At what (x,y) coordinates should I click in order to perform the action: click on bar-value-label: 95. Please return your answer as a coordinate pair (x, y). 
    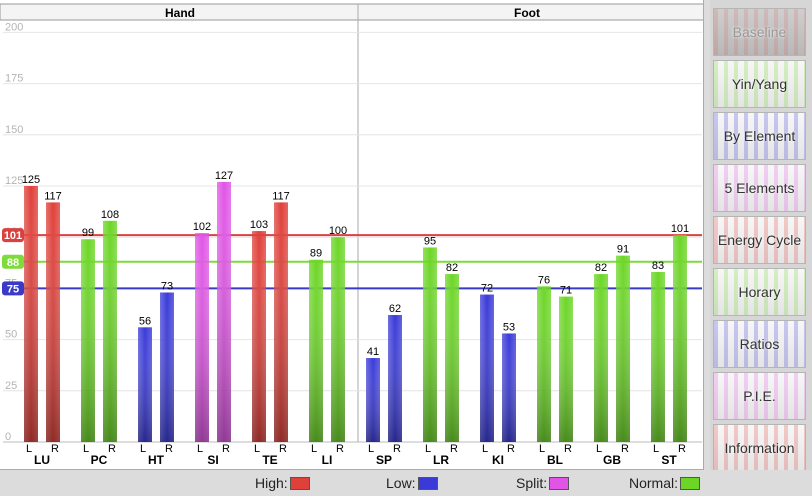
    Looking at the image, I should click on (430, 241).